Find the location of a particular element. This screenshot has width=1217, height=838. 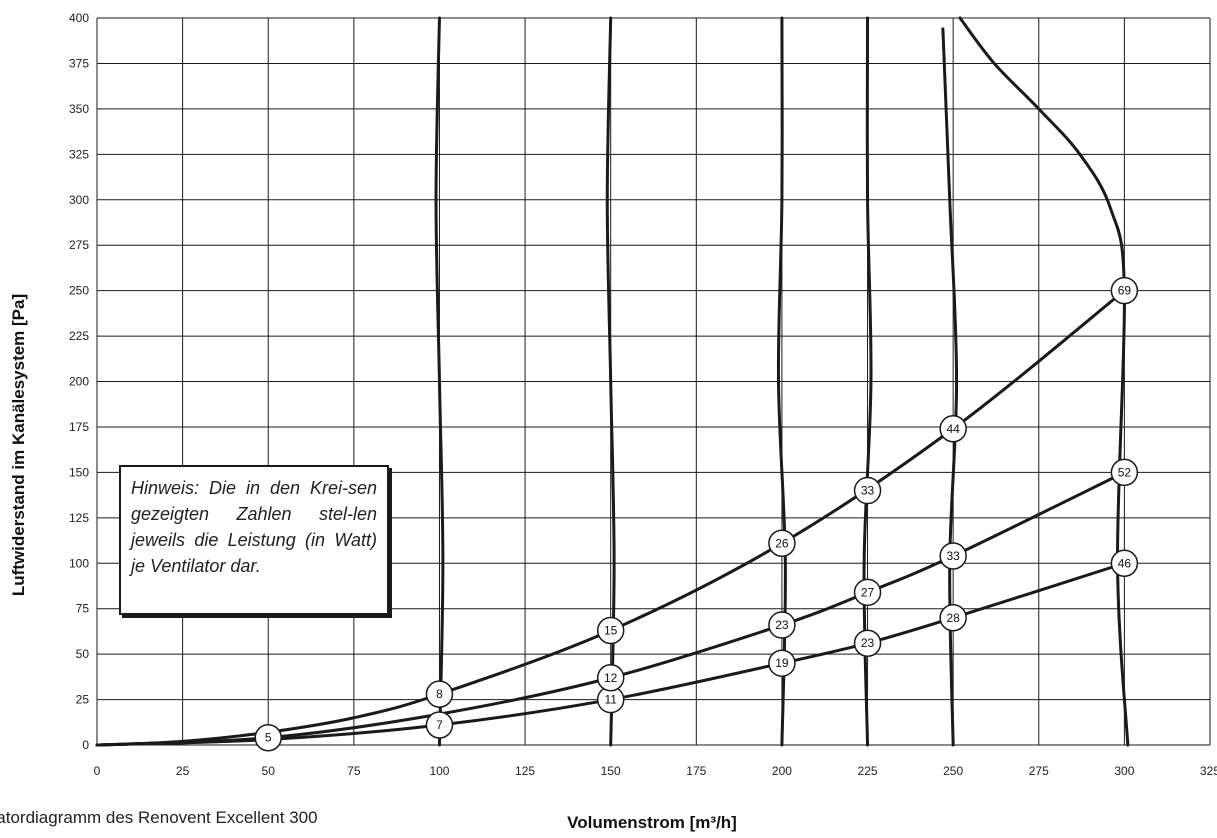

power-marker: 44 is located at coordinates (953, 429).